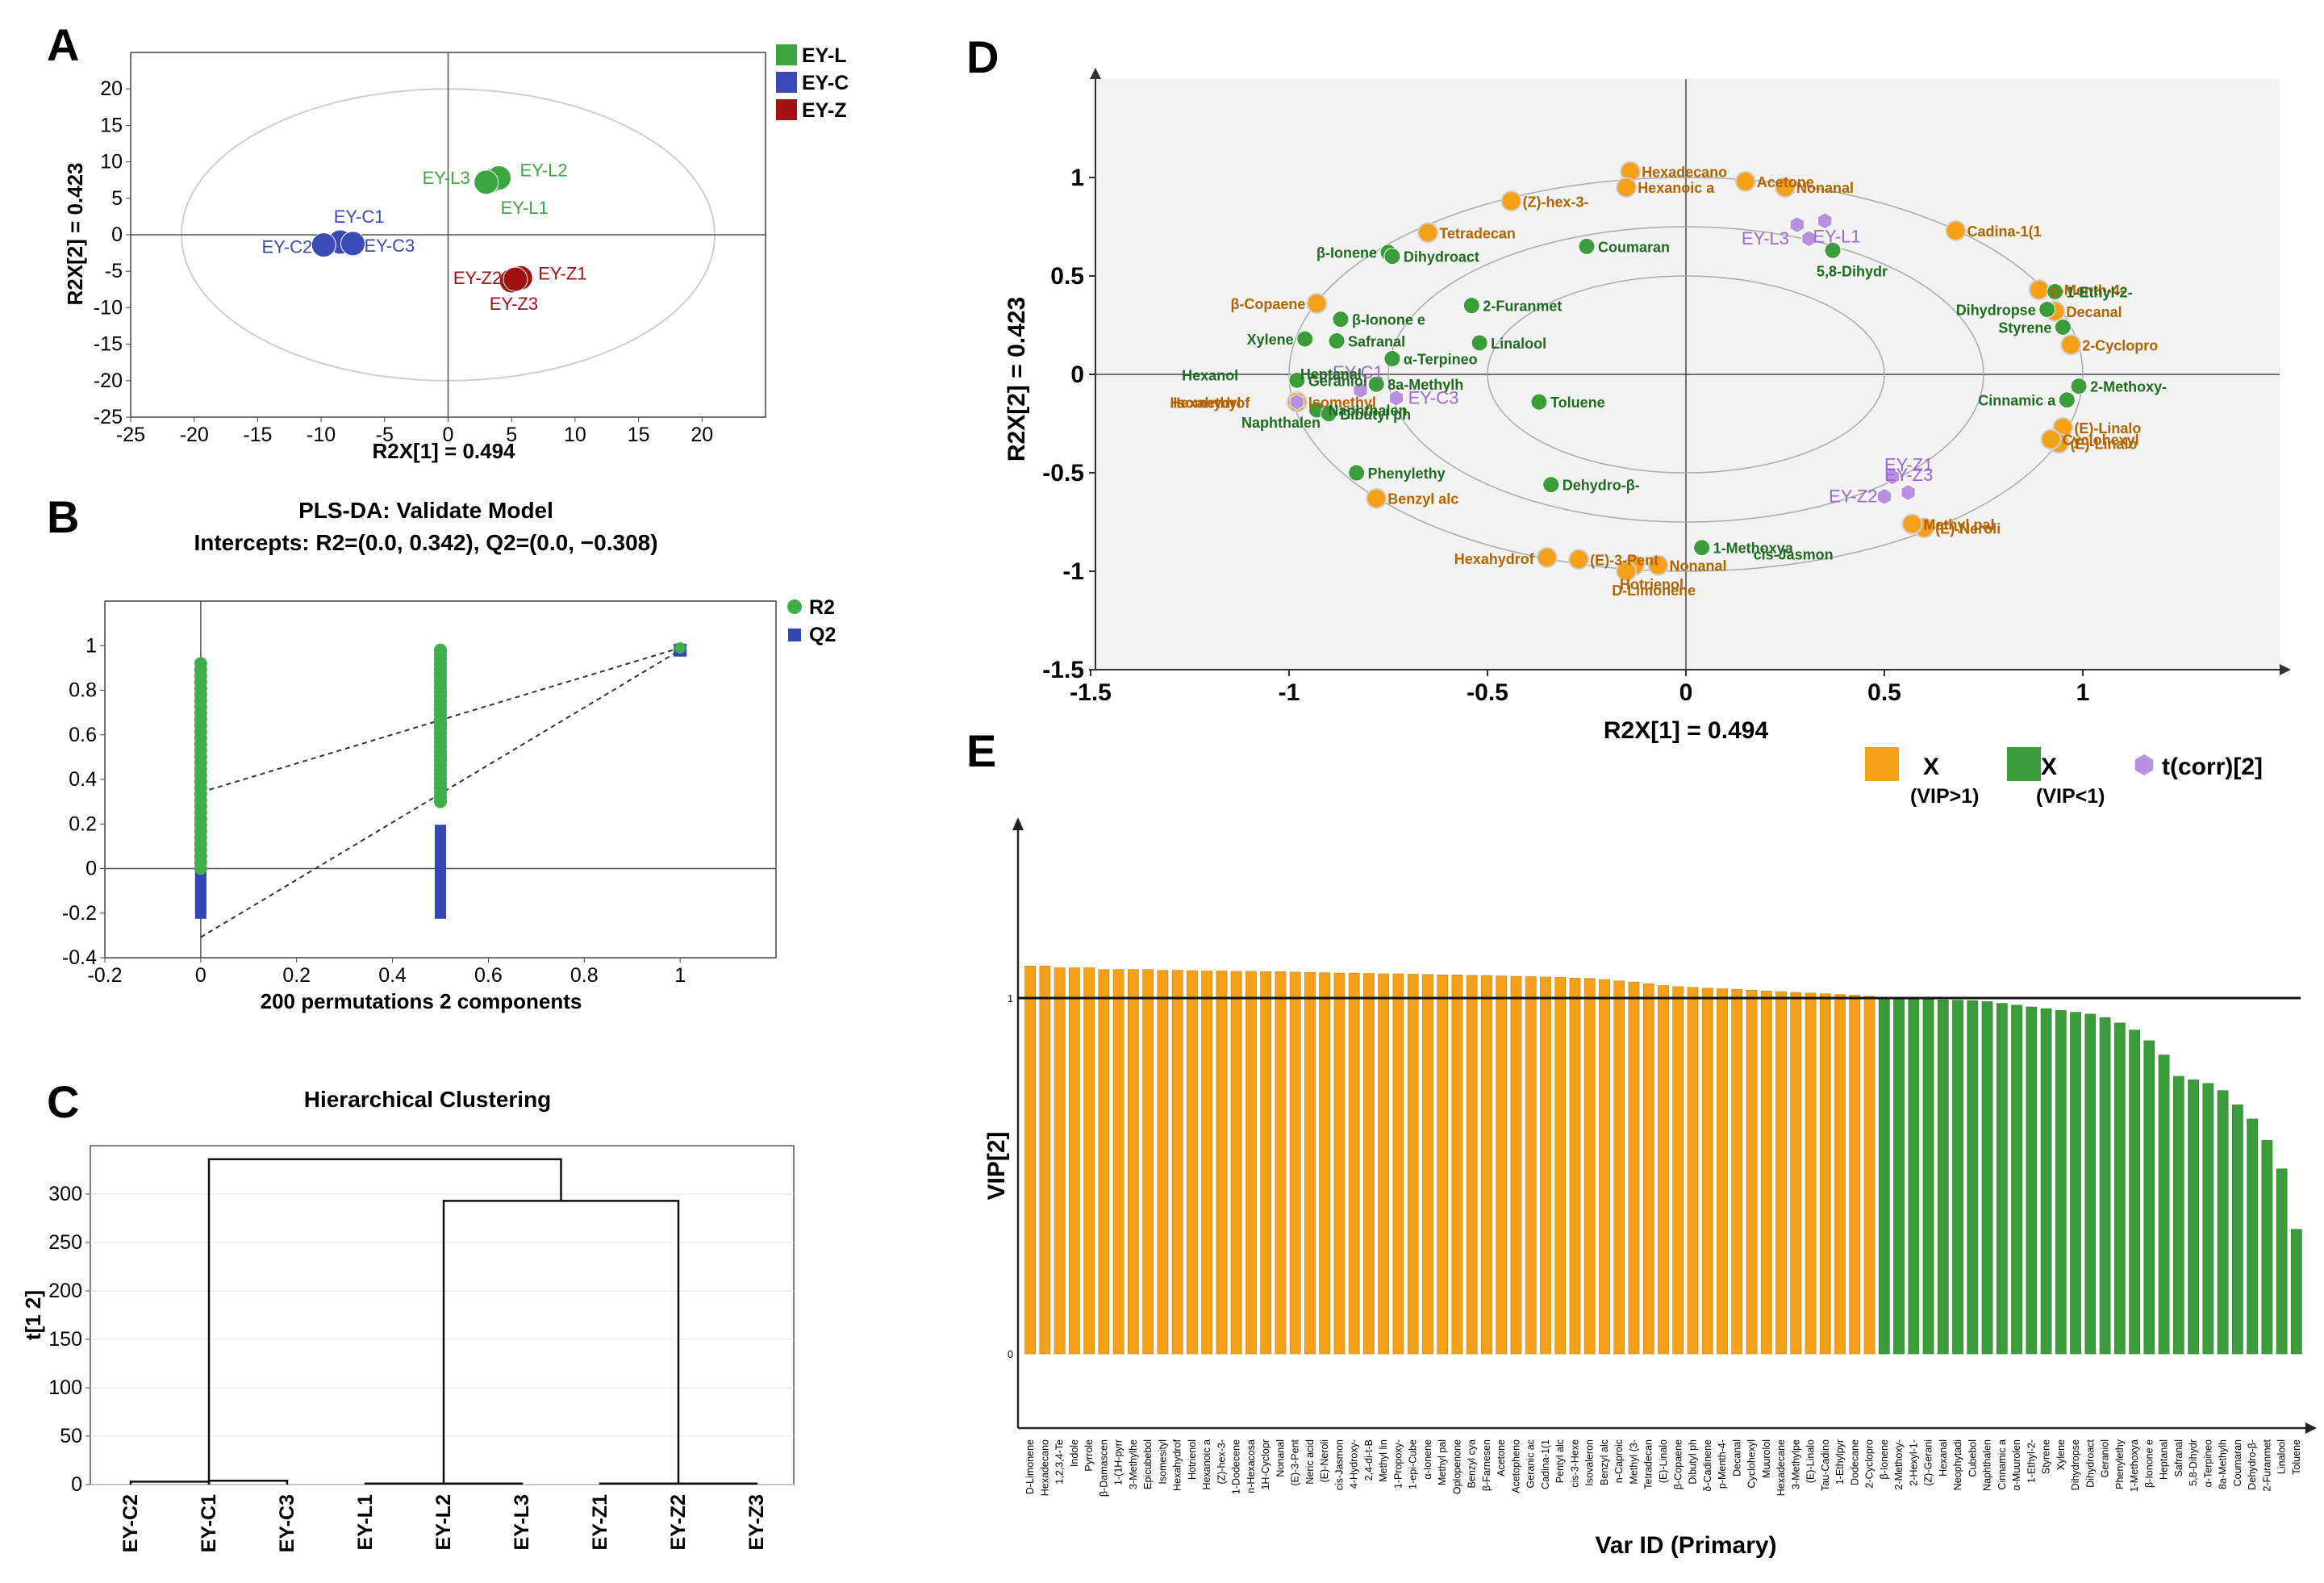  What do you see at coordinates (1441, 359) in the screenshot?
I see `vip-low-variable-label: α-Terpineo` at bounding box center [1441, 359].